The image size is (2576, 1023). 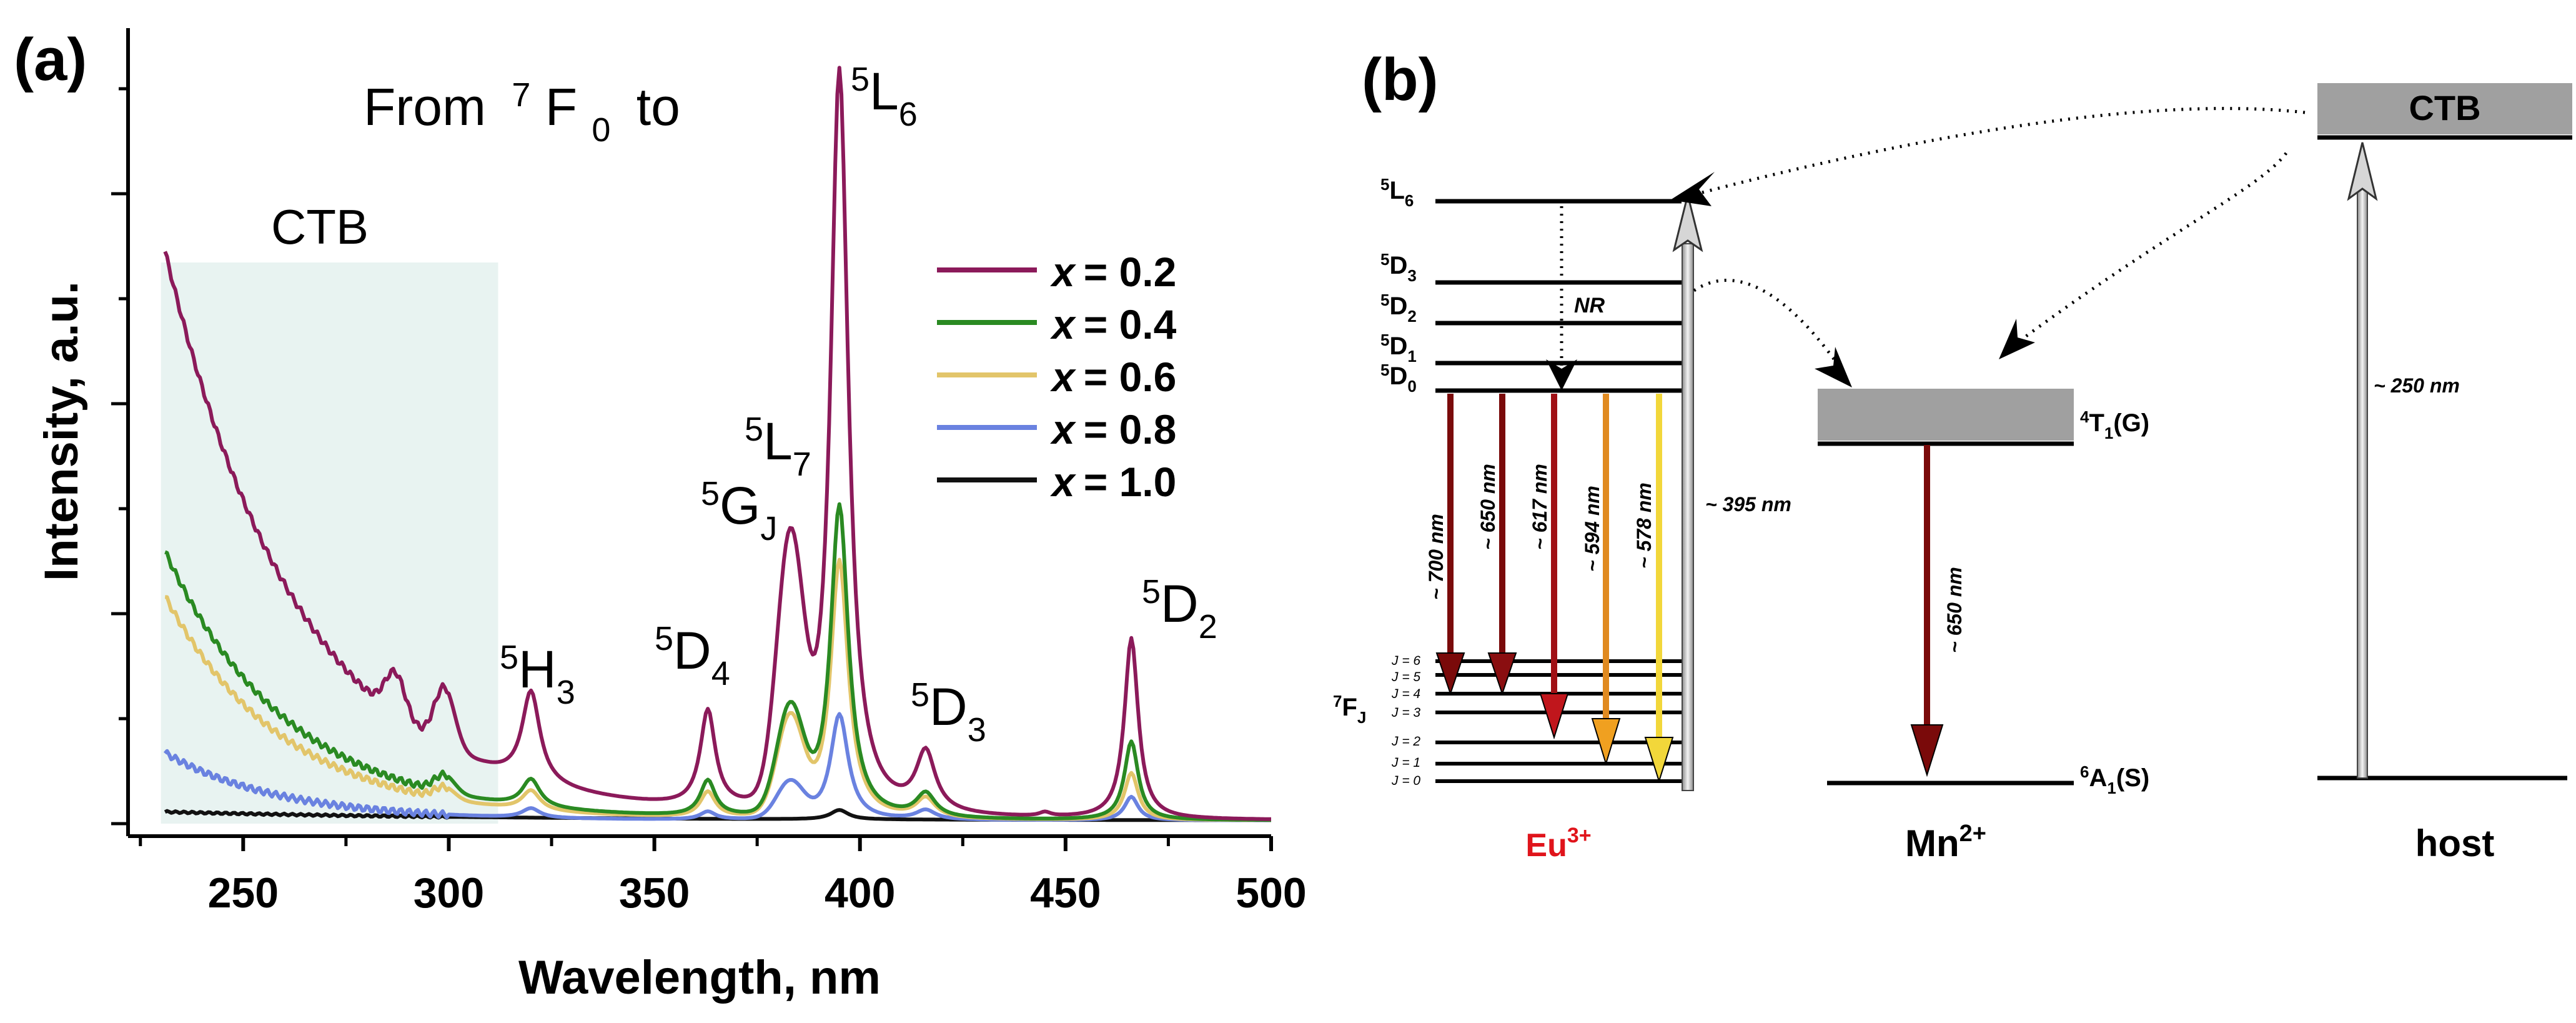 I want to click on label-5D0: 5D0, so click(x=1398, y=378).